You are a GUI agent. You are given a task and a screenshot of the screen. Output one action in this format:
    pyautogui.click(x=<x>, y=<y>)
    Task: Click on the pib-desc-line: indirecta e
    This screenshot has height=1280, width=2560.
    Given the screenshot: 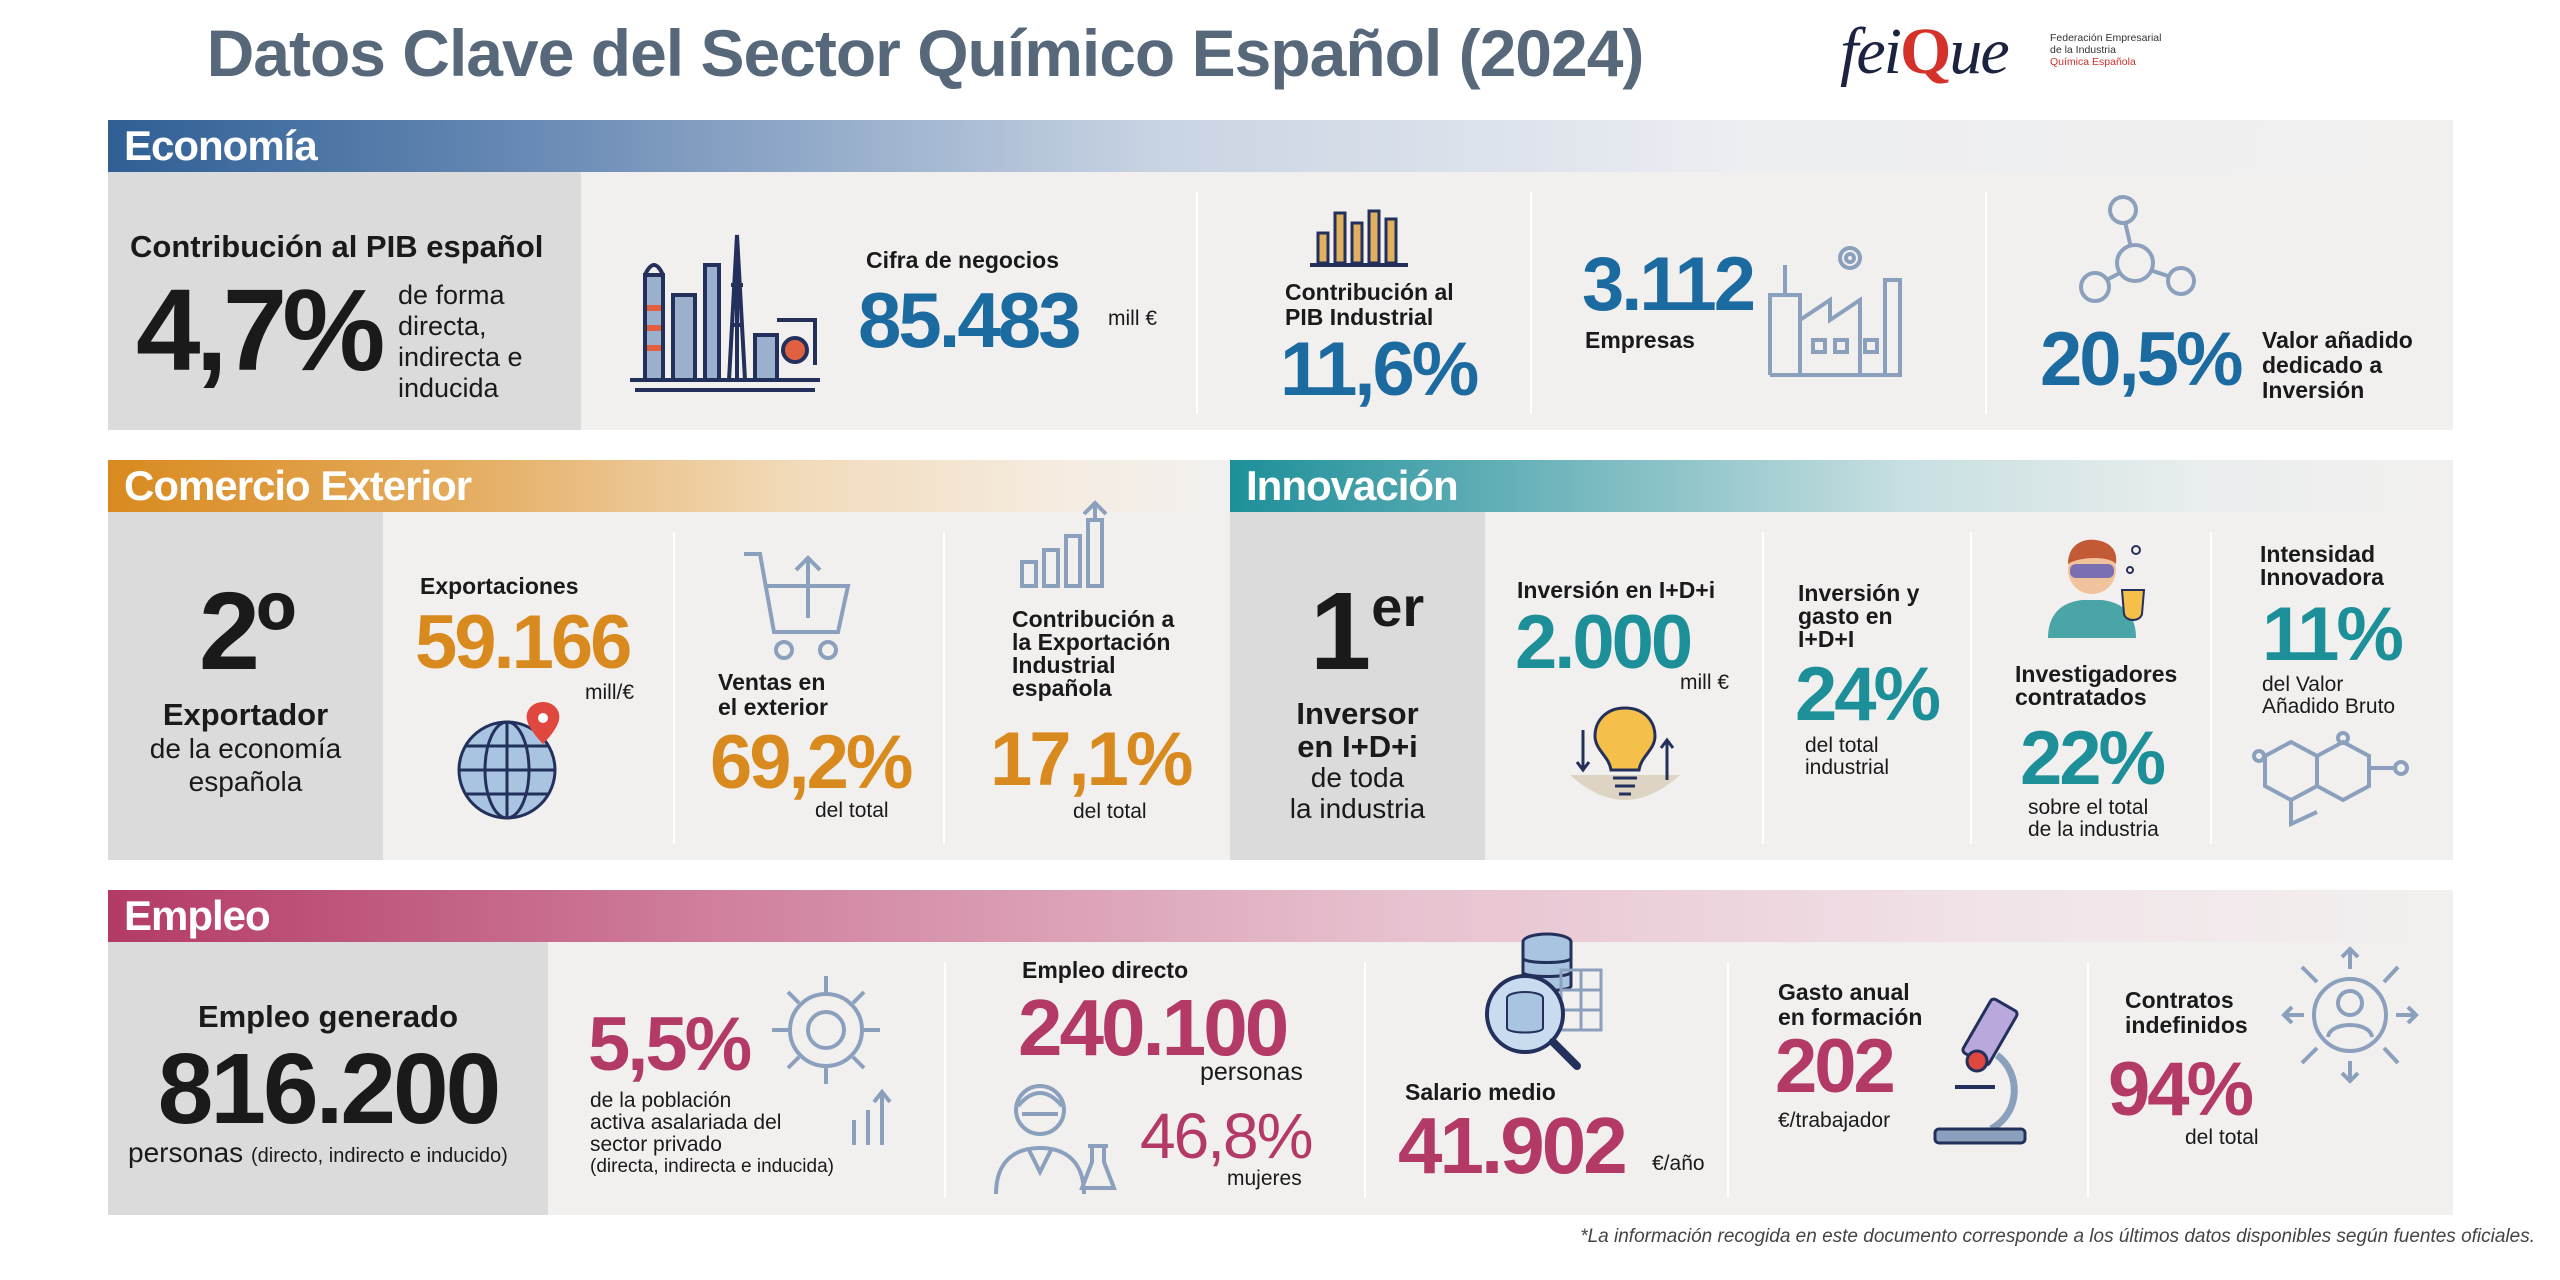 What is the action you would take?
    pyautogui.click(x=460, y=357)
    